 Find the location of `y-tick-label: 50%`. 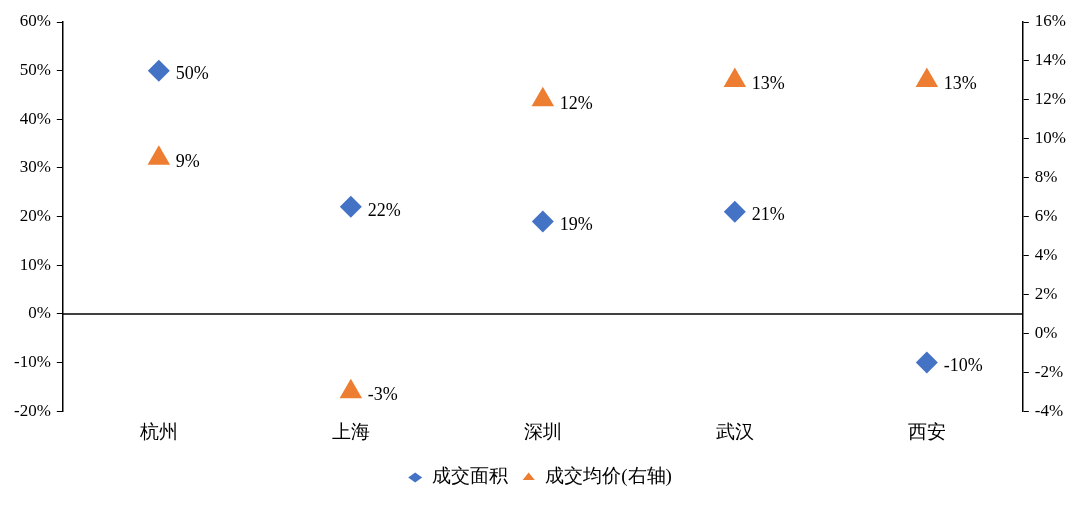

y-tick-label: 50% is located at coordinates (35, 70).